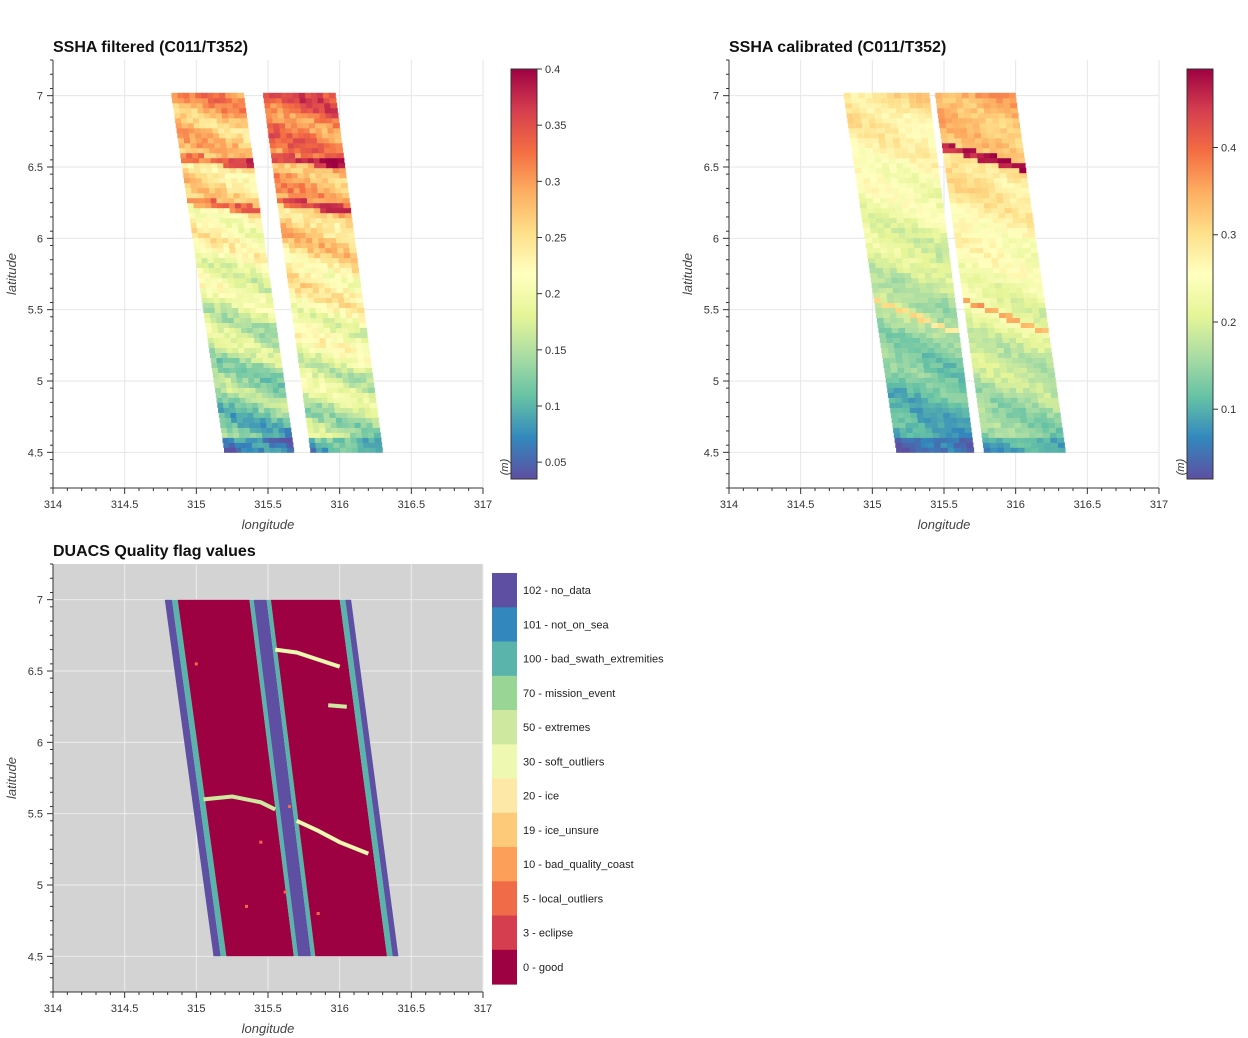 The width and height of the screenshot is (1248, 1038). What do you see at coordinates (711, 453) in the screenshot?
I see `y-tick-label: 4.5` at bounding box center [711, 453].